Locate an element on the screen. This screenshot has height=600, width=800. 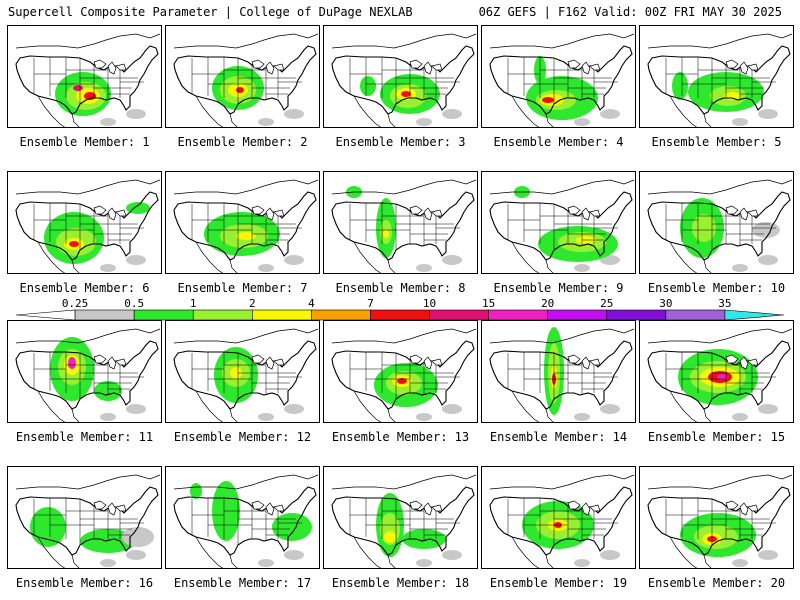
member-caption: Ensemble Member: 8 is located at coordinates (400, 288).